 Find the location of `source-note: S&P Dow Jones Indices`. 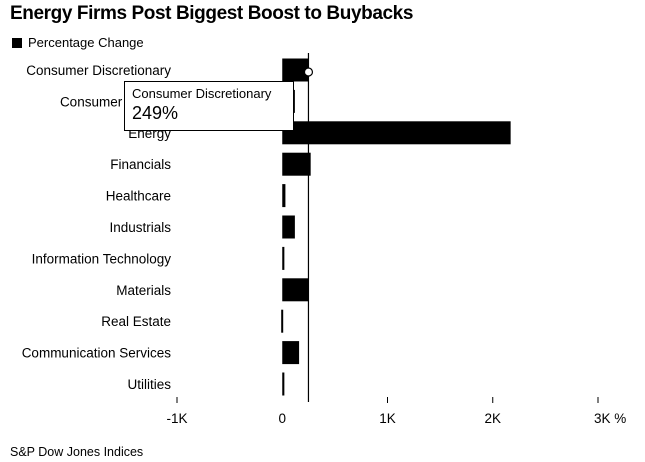

source-note: S&P Dow Jones Indices is located at coordinates (77, 452).